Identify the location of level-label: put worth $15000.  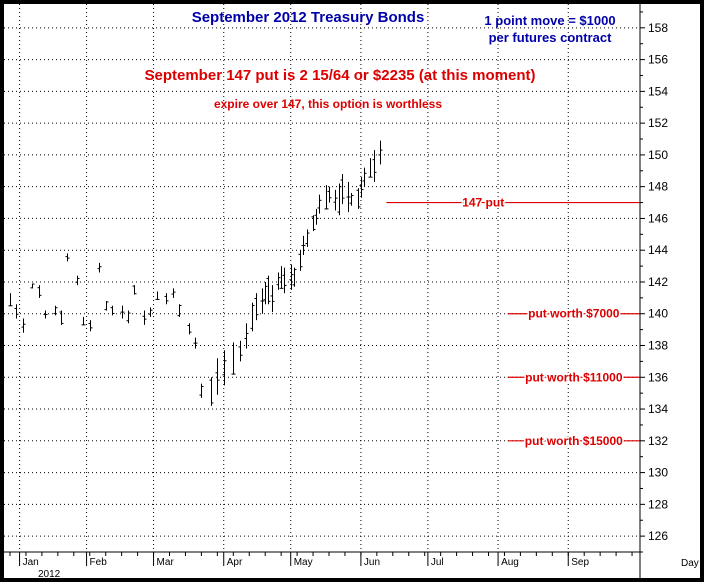
(574, 441).